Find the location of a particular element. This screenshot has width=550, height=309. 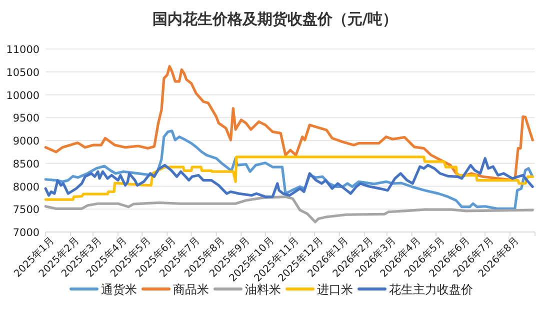

y-tick-label: 8000 is located at coordinates (26, 187).